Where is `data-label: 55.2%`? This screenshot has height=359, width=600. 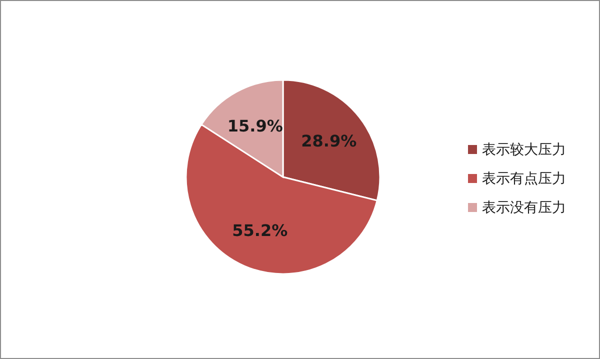
data-label: 55.2% is located at coordinates (260, 230).